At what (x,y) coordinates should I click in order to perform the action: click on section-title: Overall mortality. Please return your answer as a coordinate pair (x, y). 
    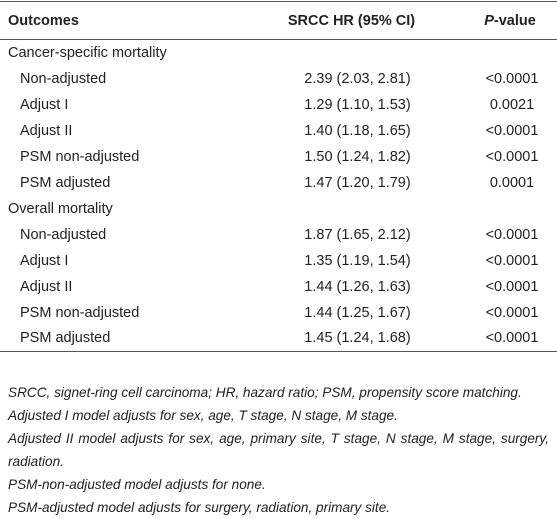
    Looking at the image, I should click on (60, 208).